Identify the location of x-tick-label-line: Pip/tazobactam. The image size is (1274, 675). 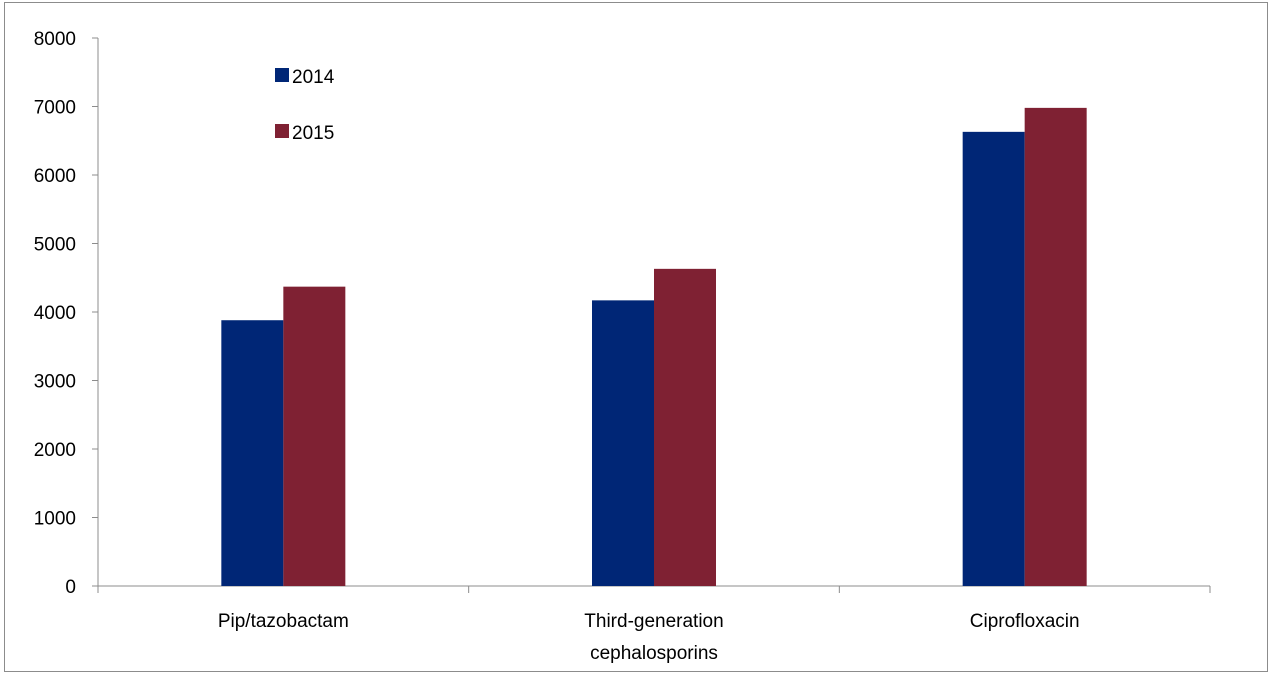
(283, 621).